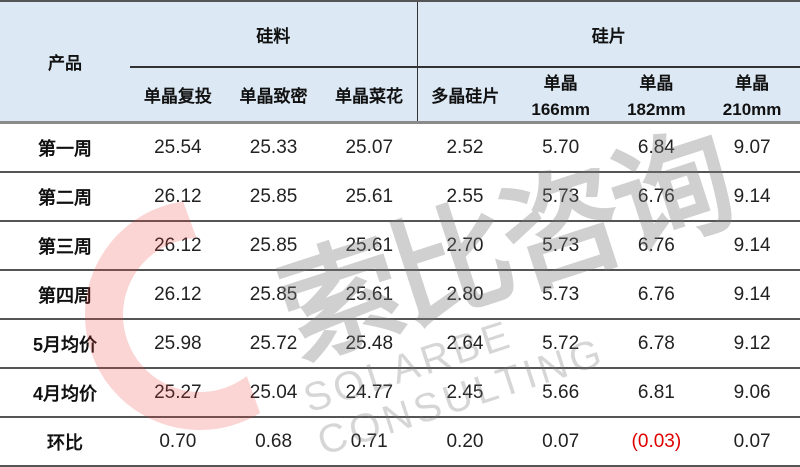 The width and height of the screenshot is (800, 467). Describe the element at coordinates (65, 393) in the screenshot. I see `row-label: 4月均价` at that location.